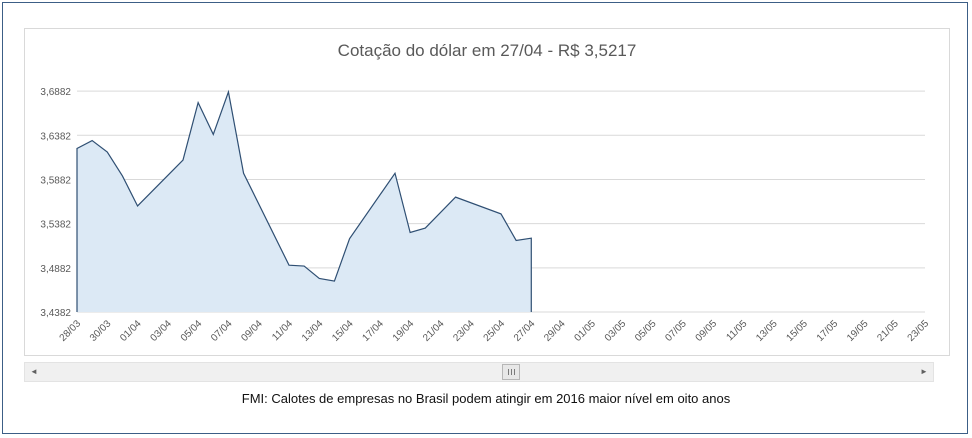  What do you see at coordinates (282, 330) in the screenshot?
I see `x-tick-label: 11/04` at bounding box center [282, 330].